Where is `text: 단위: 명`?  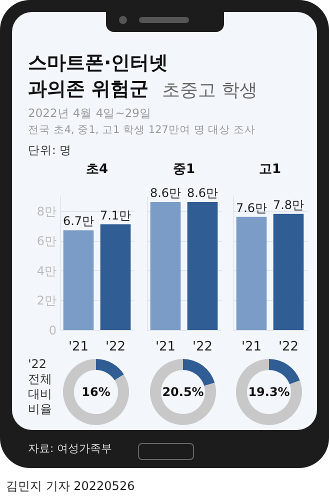
text: 단위: 명 is located at coordinates (50, 150).